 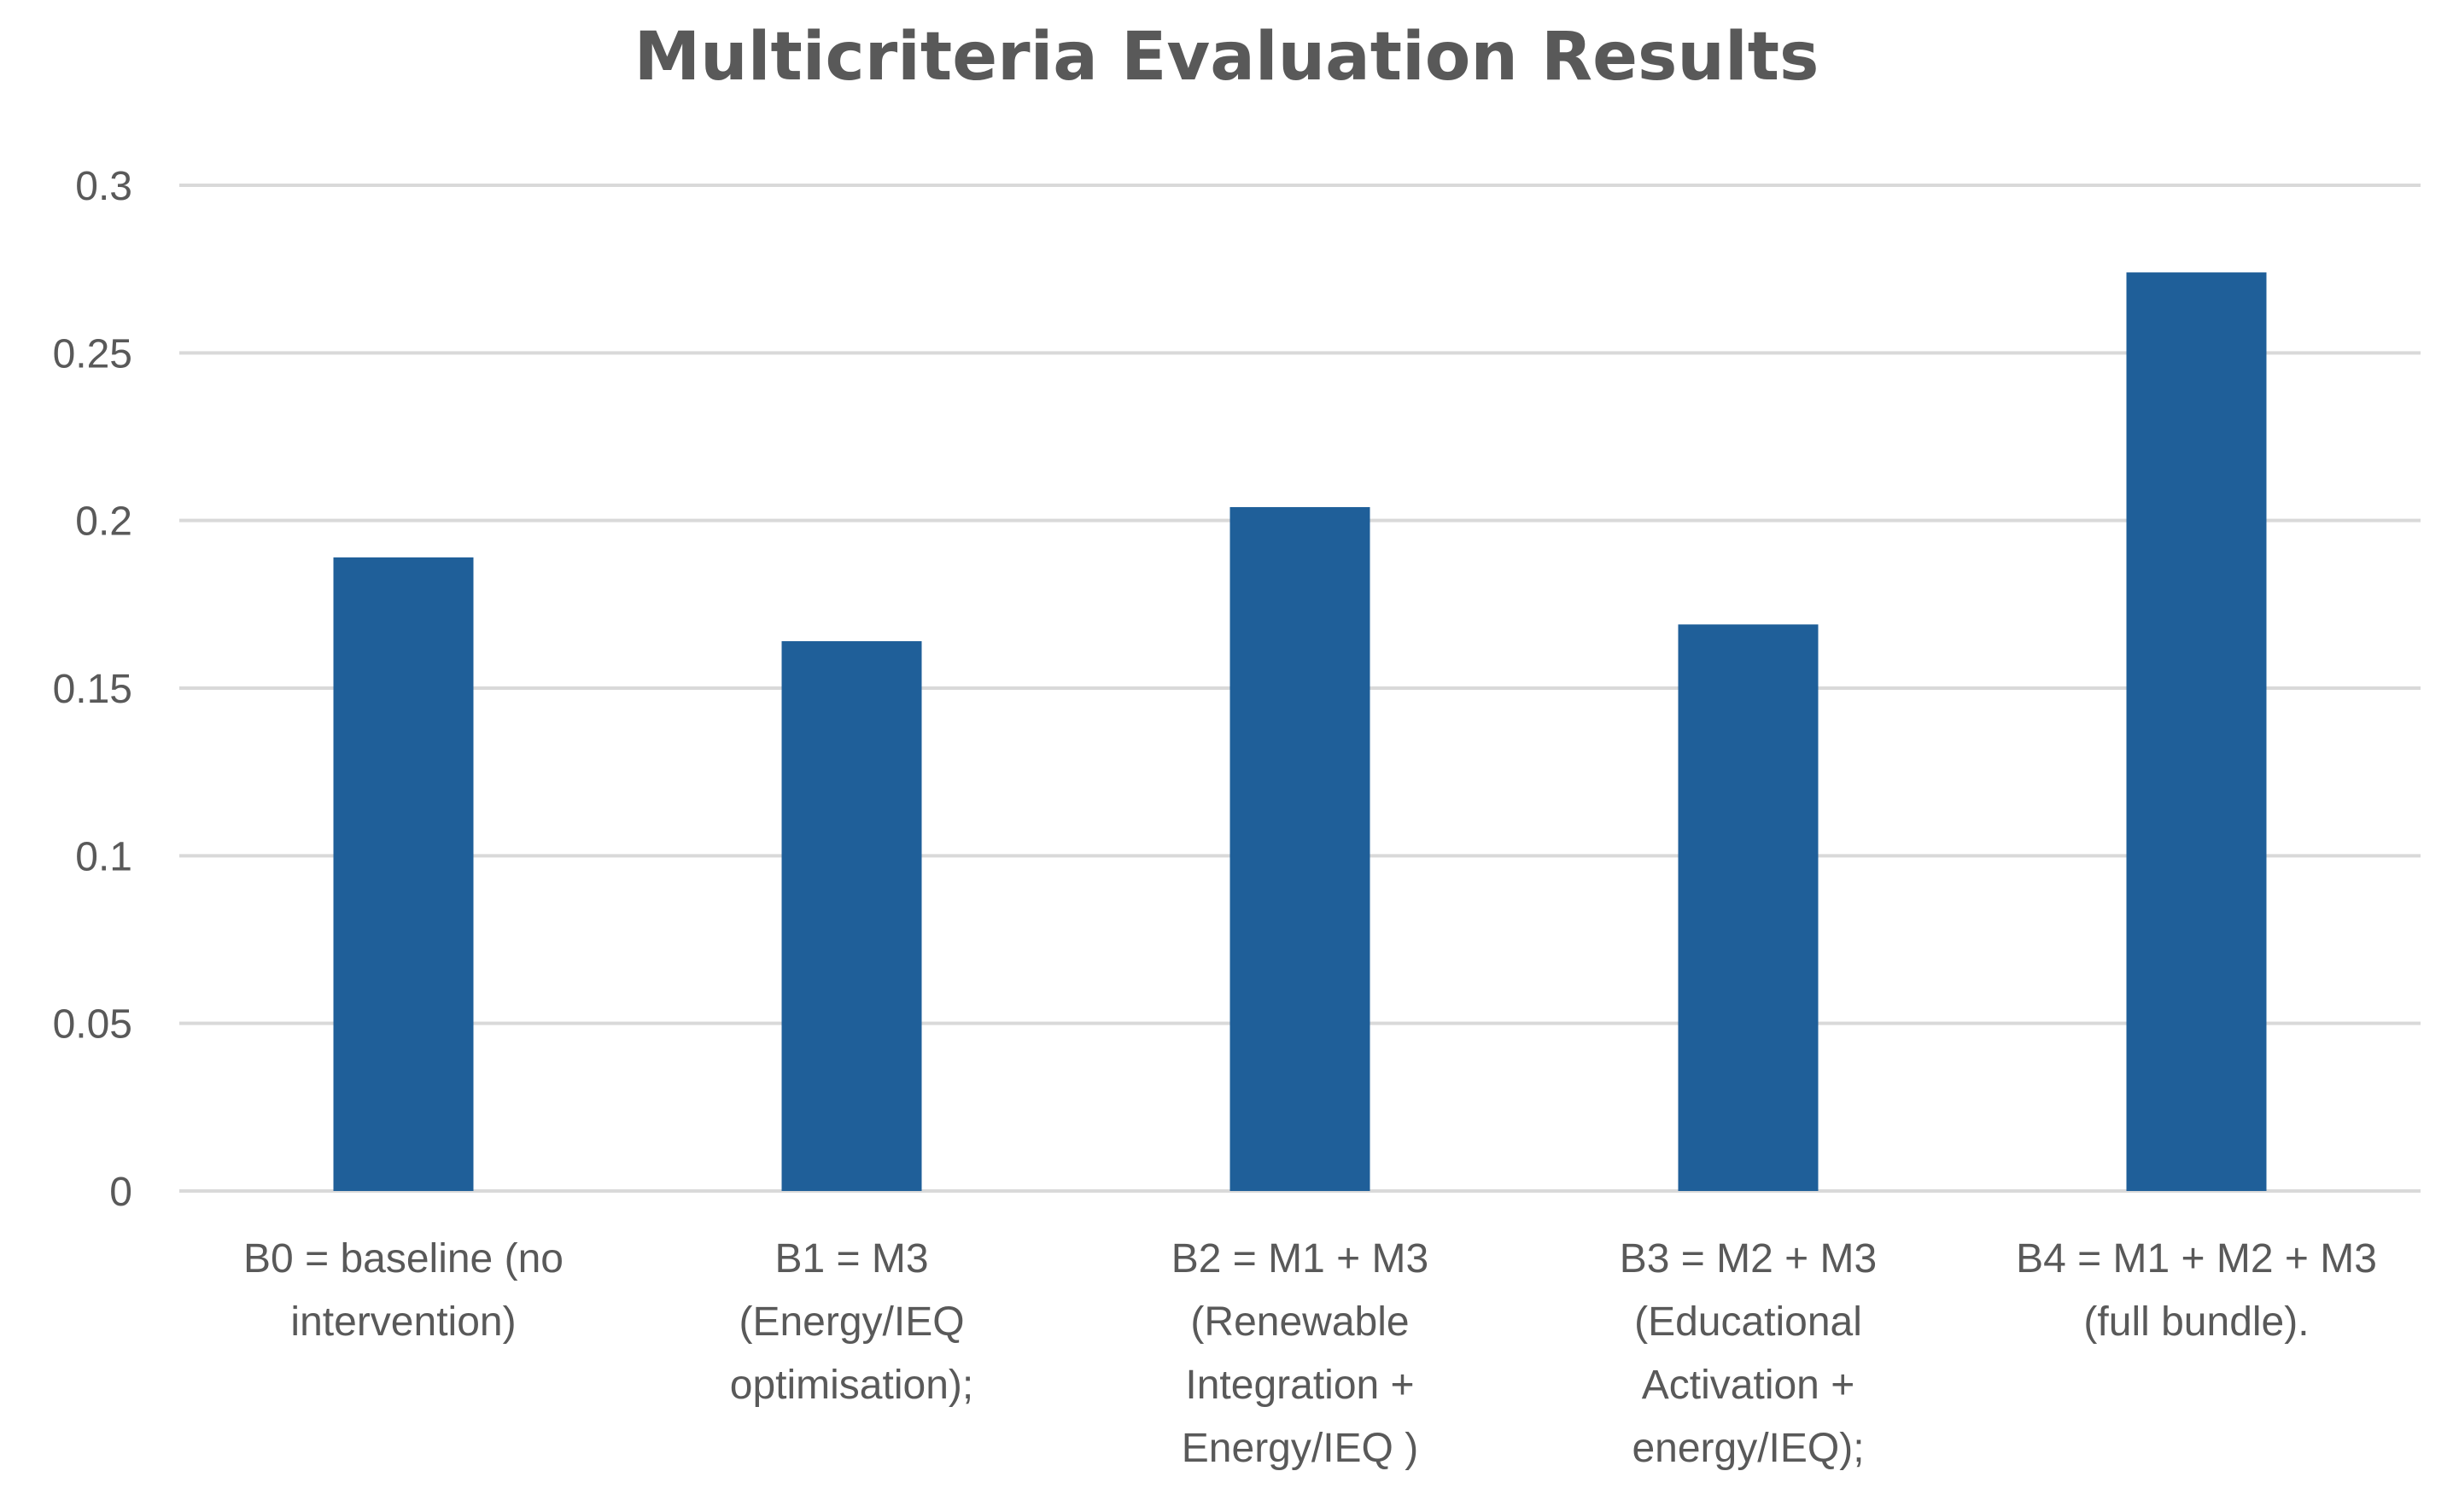 What do you see at coordinates (2196, 1322) in the screenshot?
I see `x-tick-label-line: (full bundle).` at bounding box center [2196, 1322].